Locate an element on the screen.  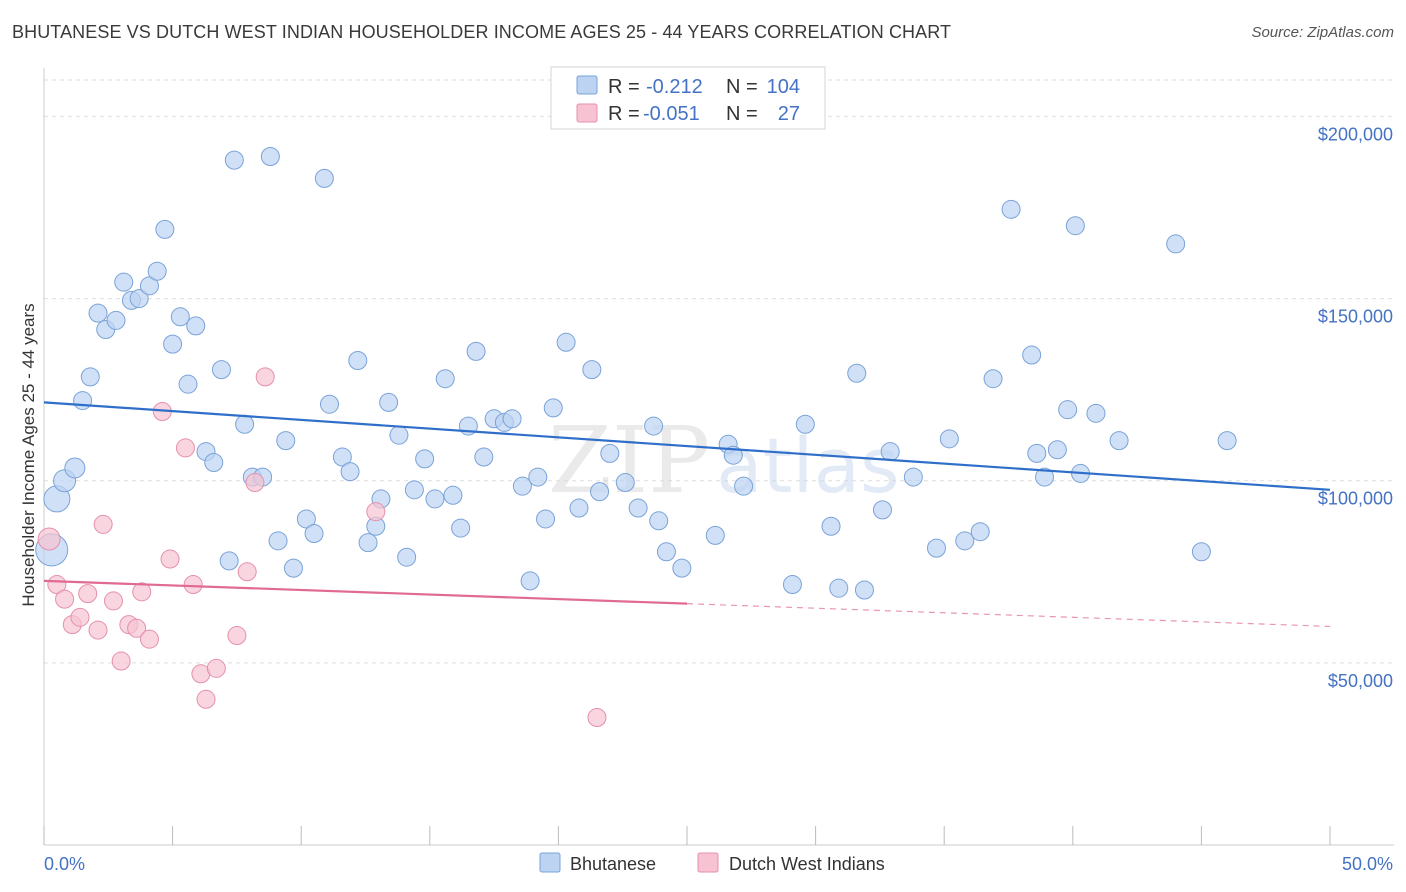
bottom-legend-swatch-bhutanese is located at coordinates (550, 862).